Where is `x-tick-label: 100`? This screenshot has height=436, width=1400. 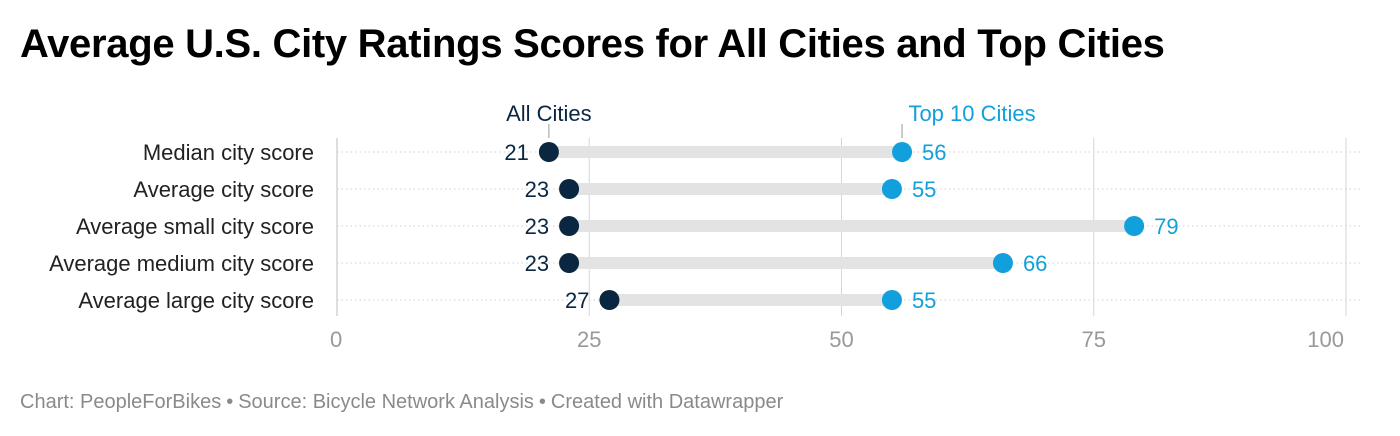 x-tick-label: 100 is located at coordinates (1325, 339).